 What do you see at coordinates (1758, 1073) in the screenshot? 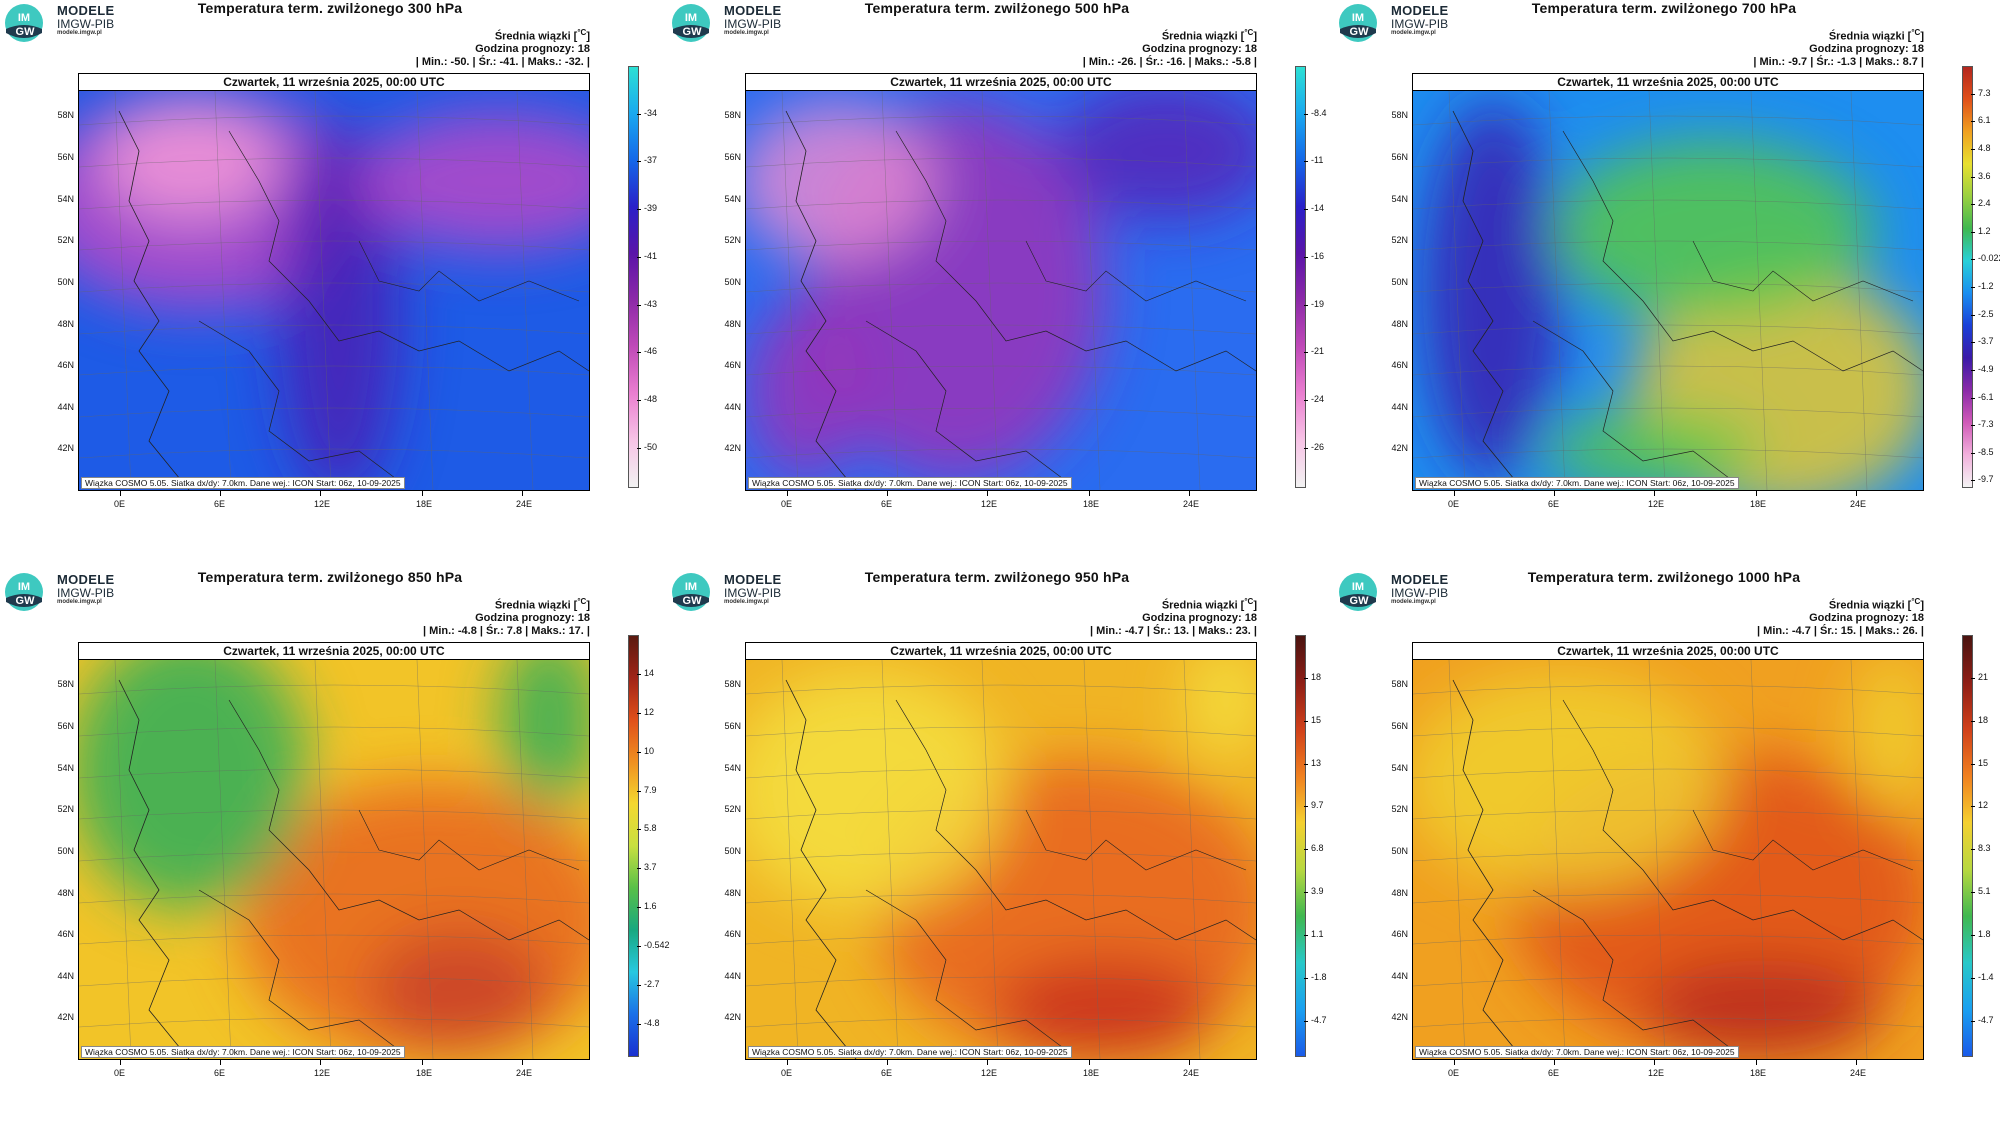
I see `longitude-label: 18E` at bounding box center [1758, 1073].